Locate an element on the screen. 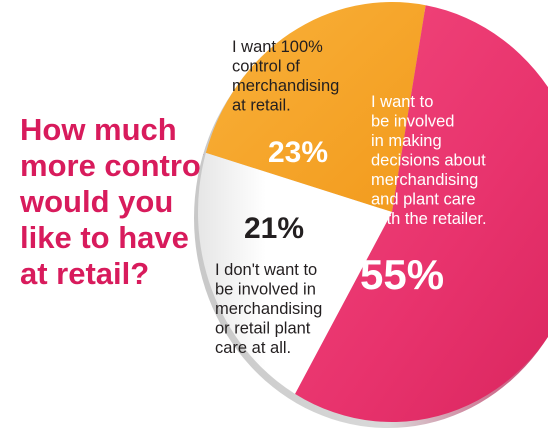 Image resolution: width=548 pixels, height=434 pixels. slice-label-line: decisions about is located at coordinates (428, 161).